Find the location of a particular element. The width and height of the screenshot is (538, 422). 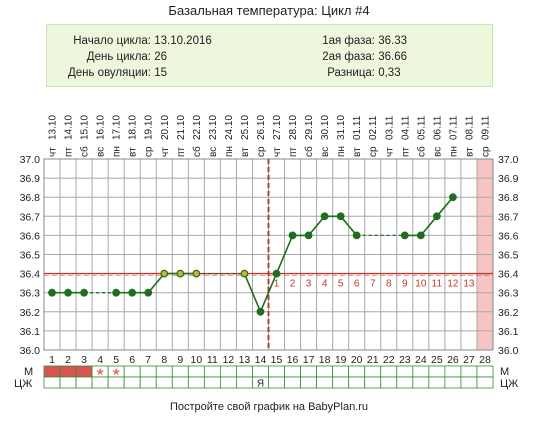

day-number-label: 4 is located at coordinates (100, 360).